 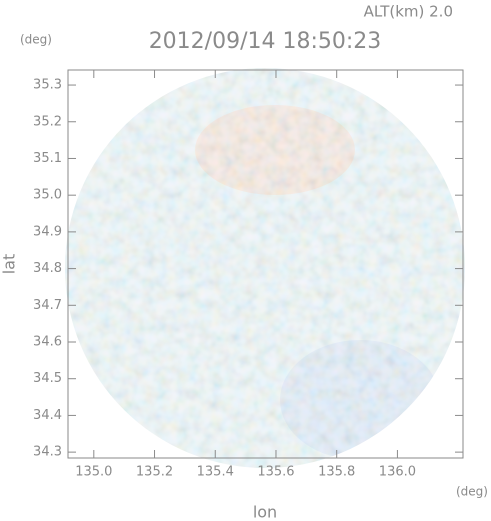 I want to click on x-tick-label: 135.2, so click(x=154, y=472).